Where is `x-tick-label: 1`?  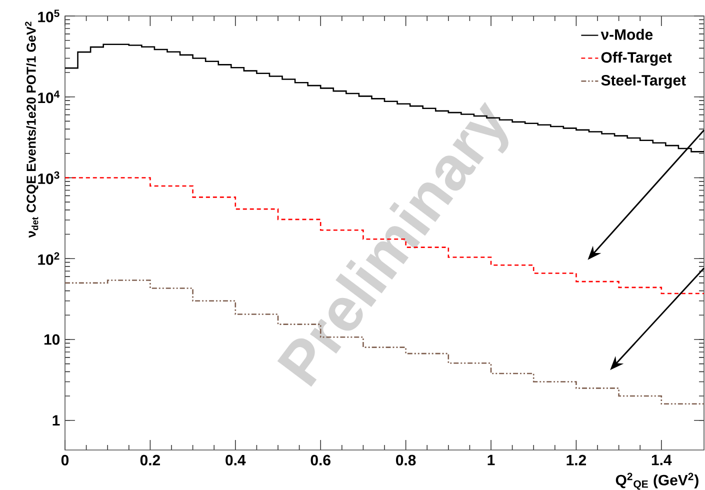
x-tick-label: 1 is located at coordinates (491, 460).